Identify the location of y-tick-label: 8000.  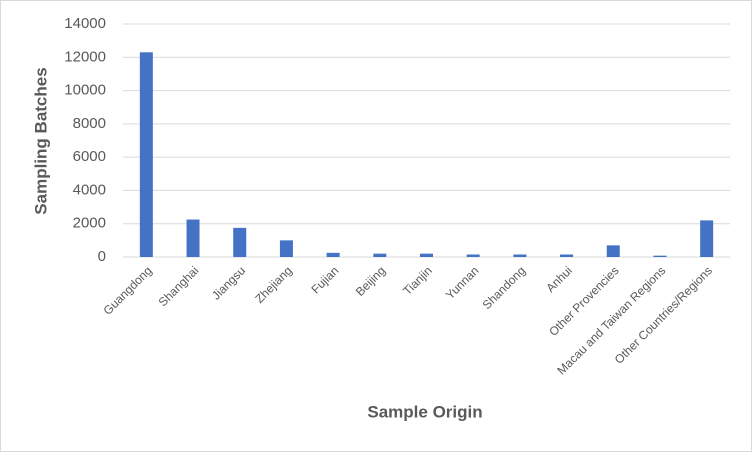
(89, 123).